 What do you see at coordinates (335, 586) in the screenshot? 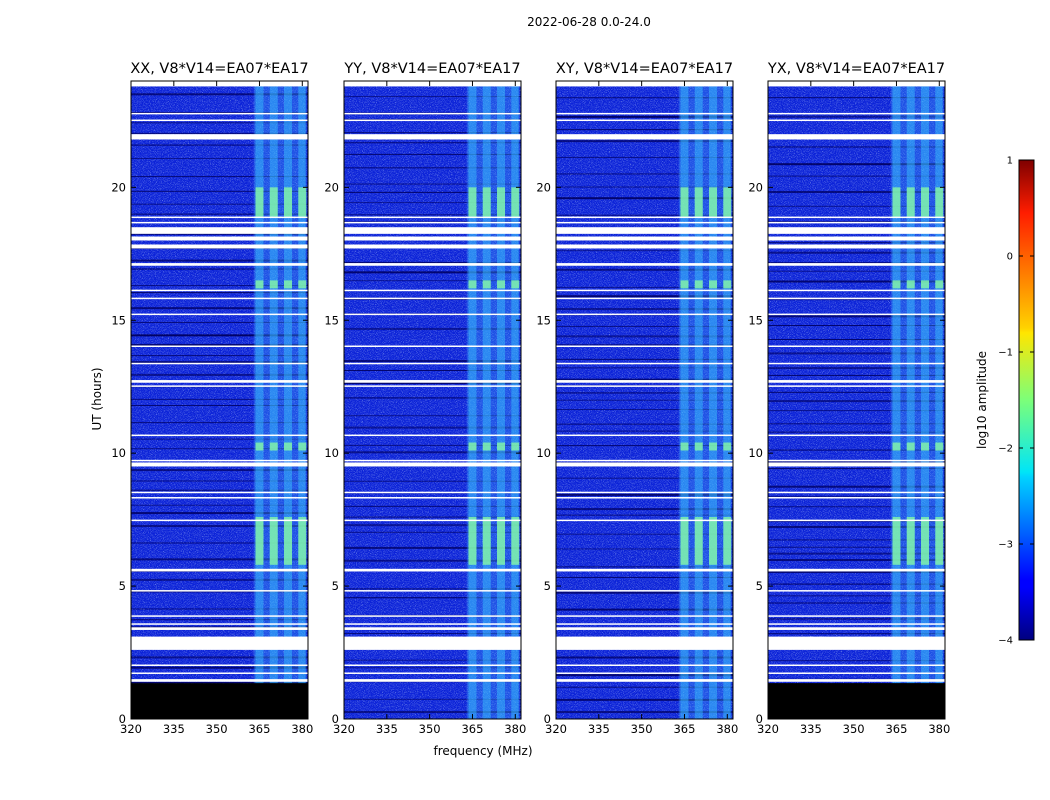
I see `y-tick-label: 5` at bounding box center [335, 586].